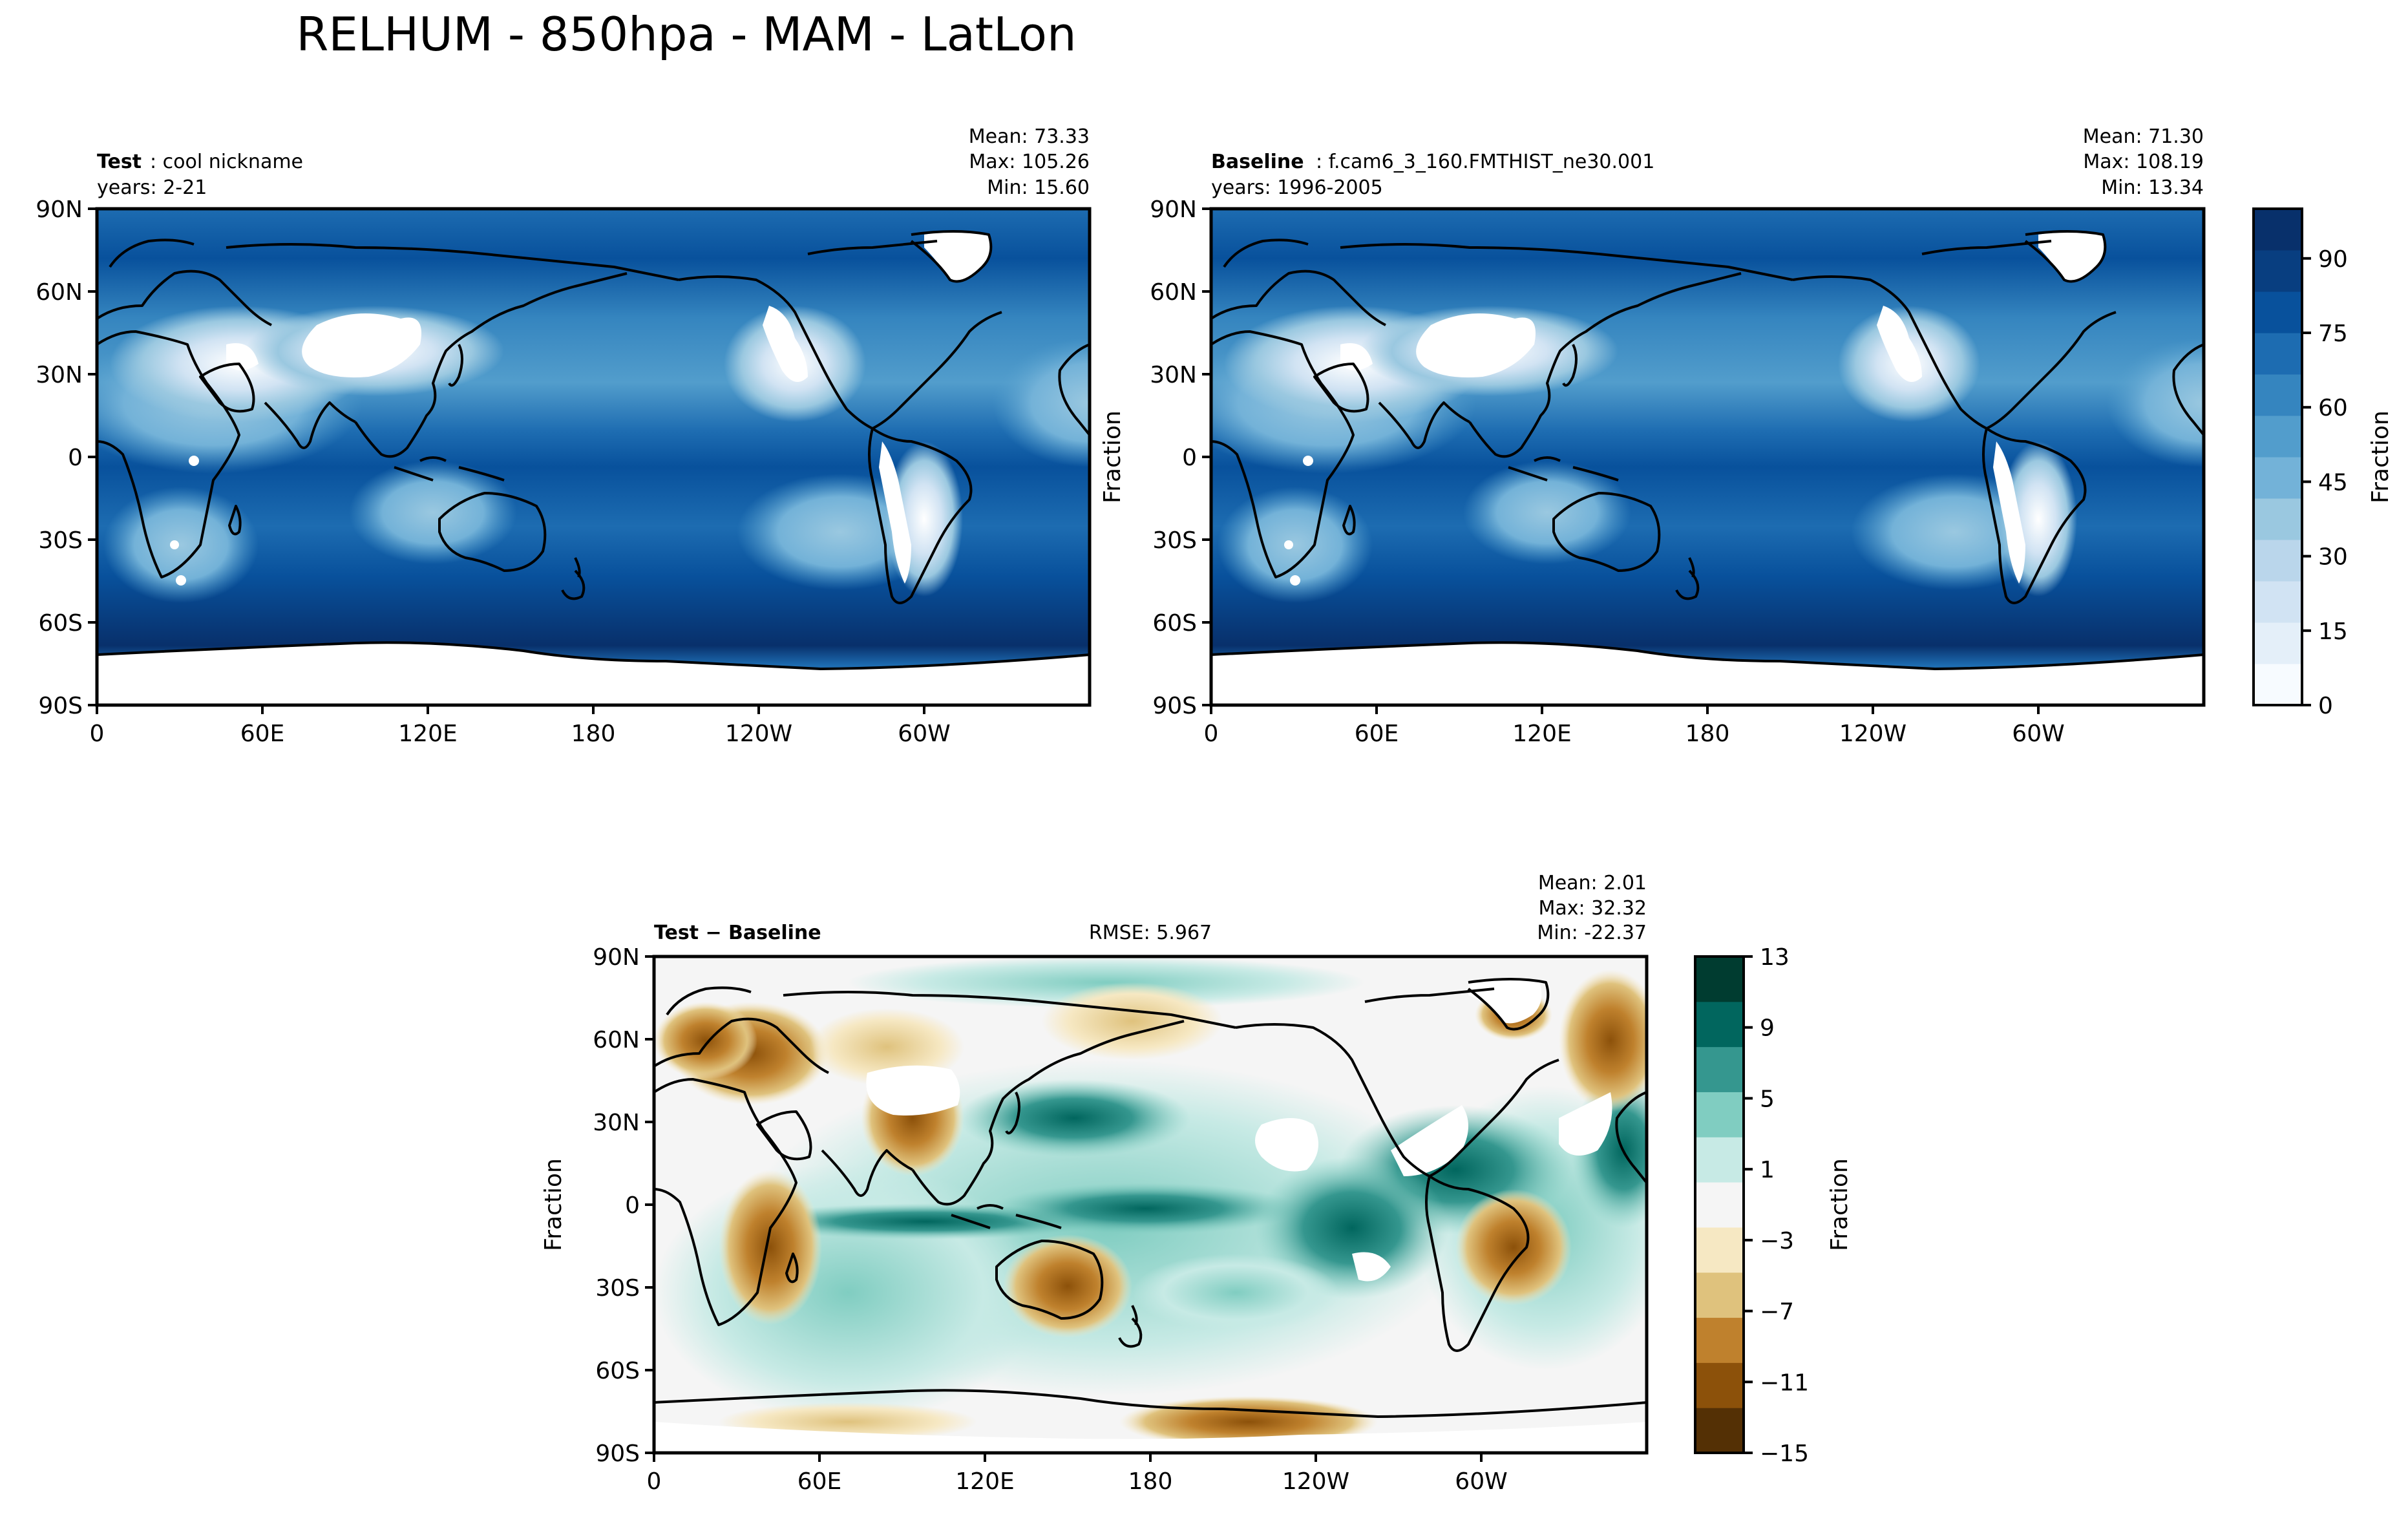 The image size is (2408, 1522). I want to click on x-tick-label: 180, so click(1707, 734).